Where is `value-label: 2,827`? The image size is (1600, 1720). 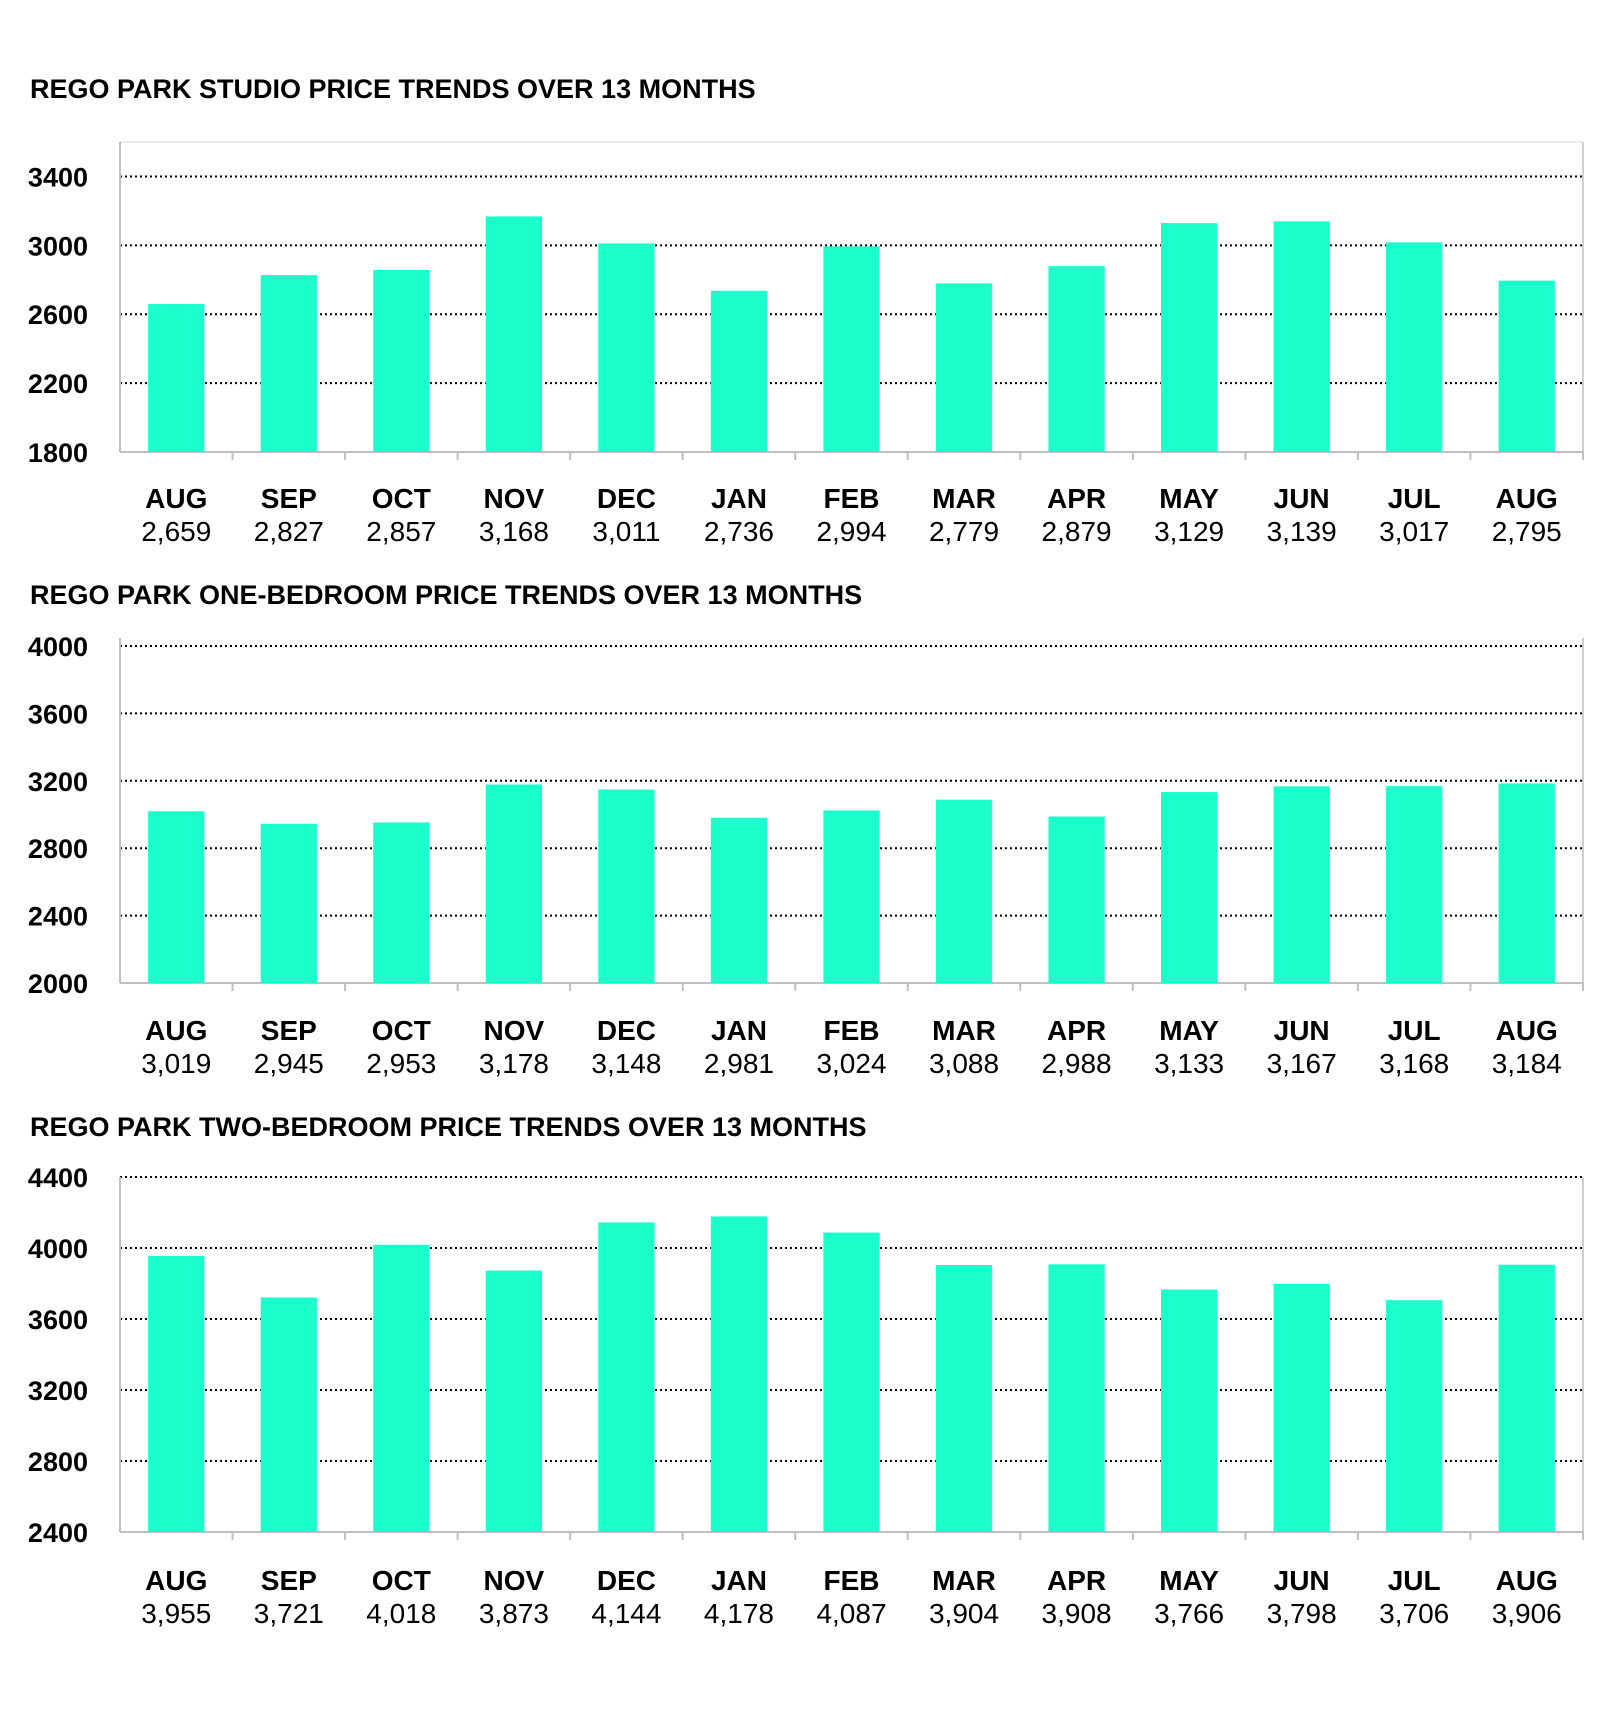
value-label: 2,827 is located at coordinates (289, 531).